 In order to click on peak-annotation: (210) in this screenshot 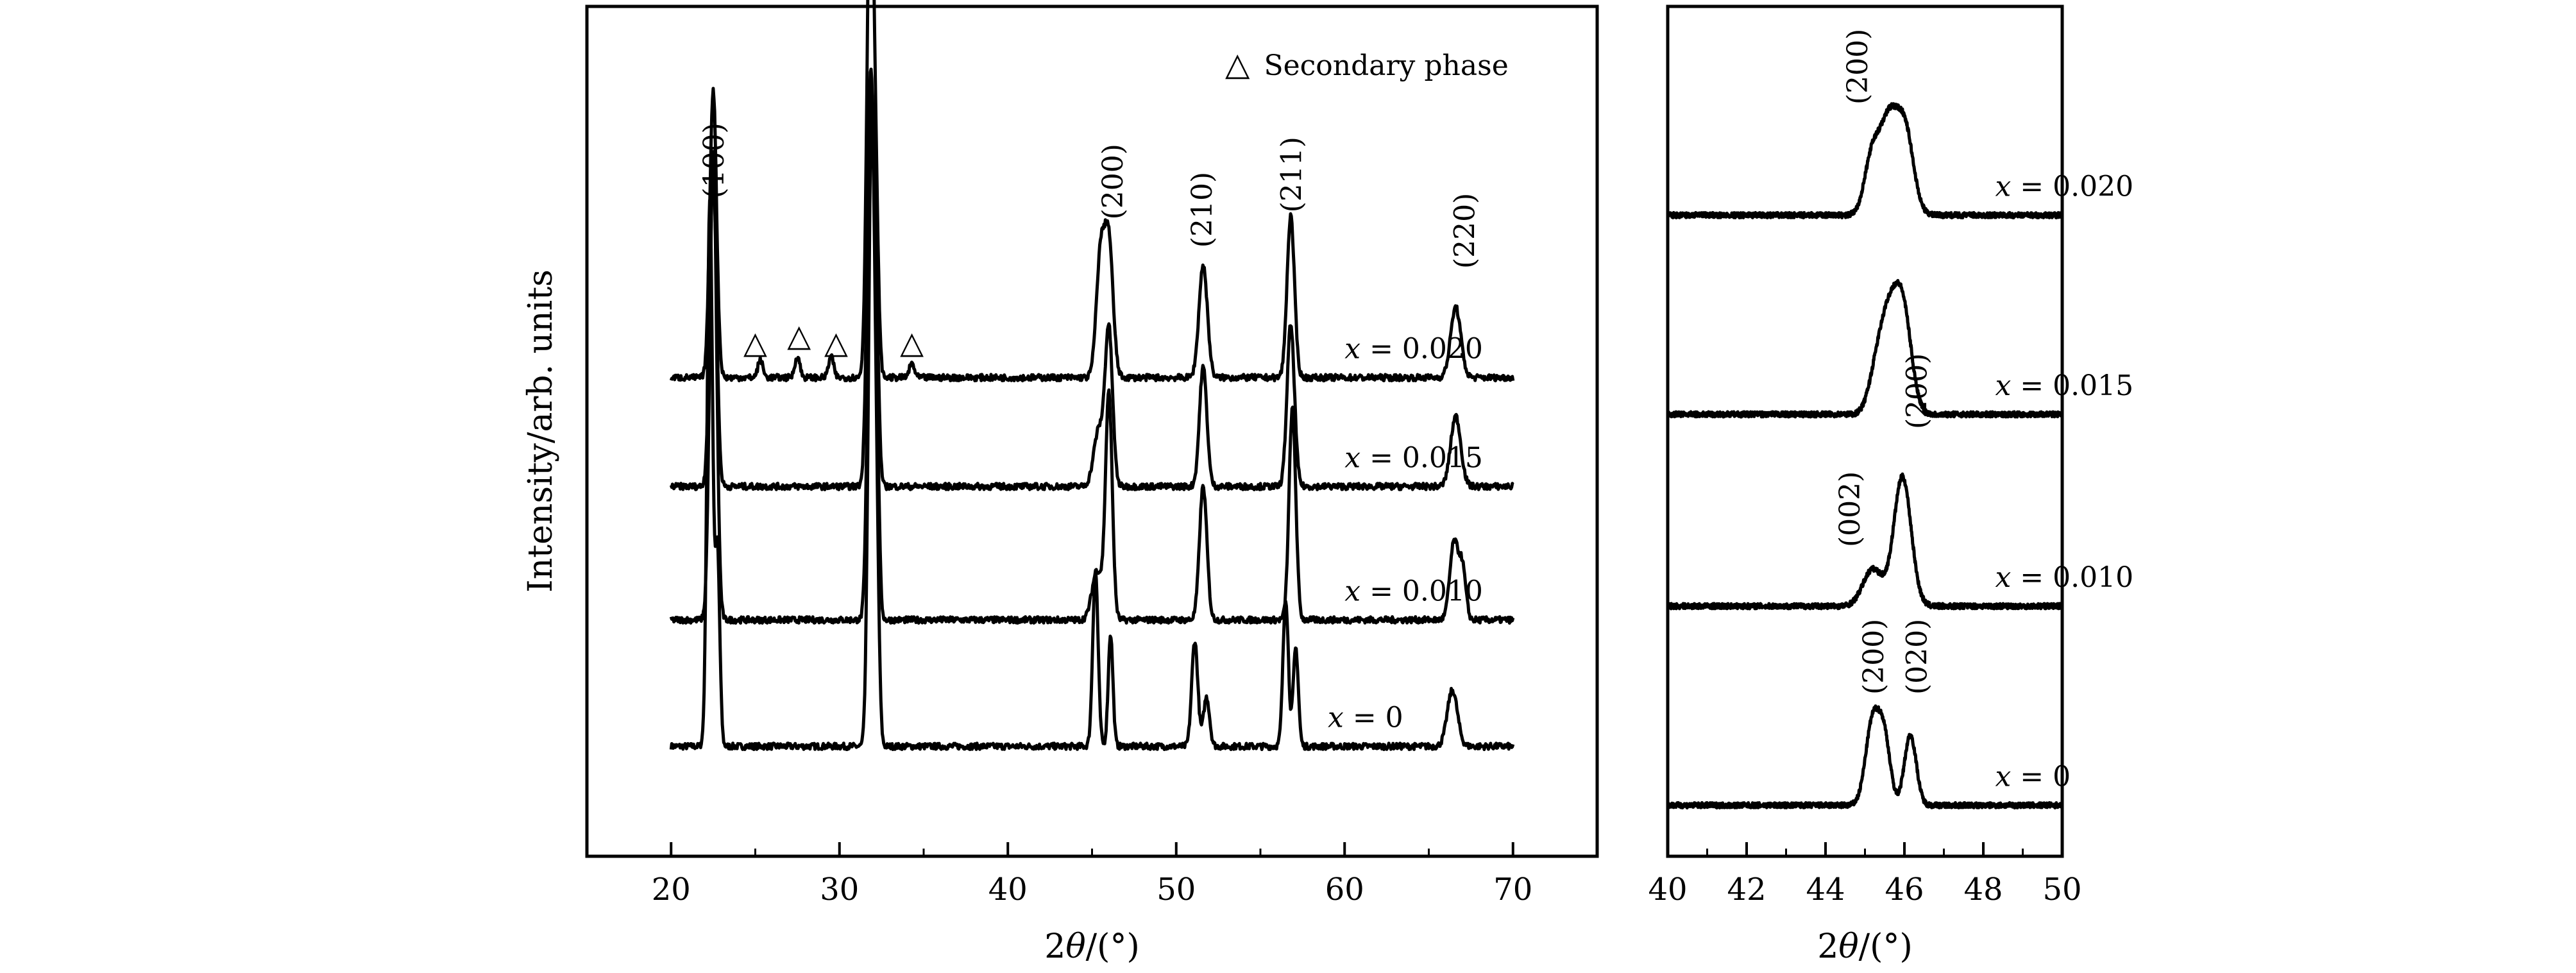, I will do `click(1202, 210)`.